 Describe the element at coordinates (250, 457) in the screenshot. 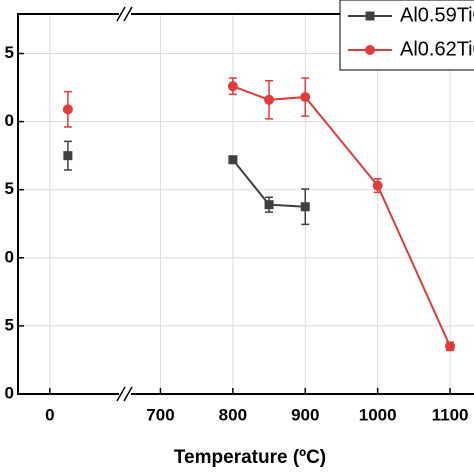

I see `x-axis-label: Temperature (ºC)` at that location.